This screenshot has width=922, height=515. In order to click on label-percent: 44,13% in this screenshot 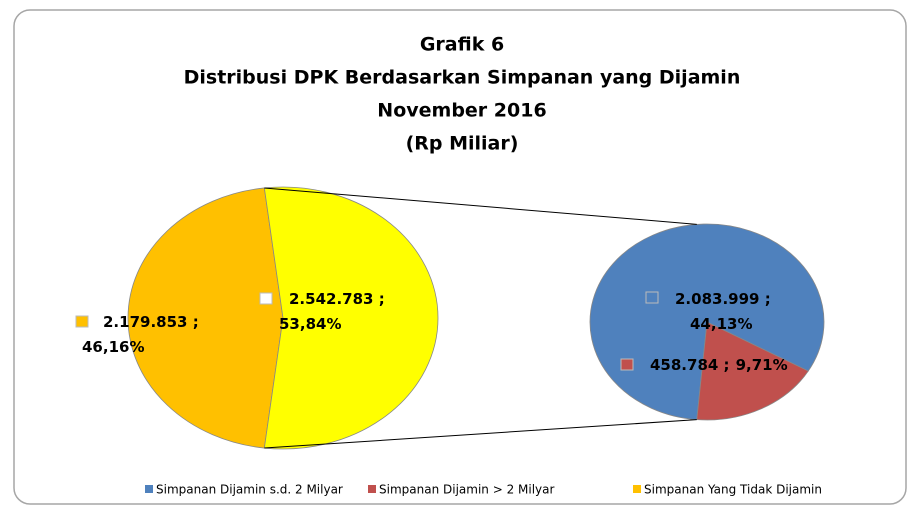, I will do `click(721, 324)`.